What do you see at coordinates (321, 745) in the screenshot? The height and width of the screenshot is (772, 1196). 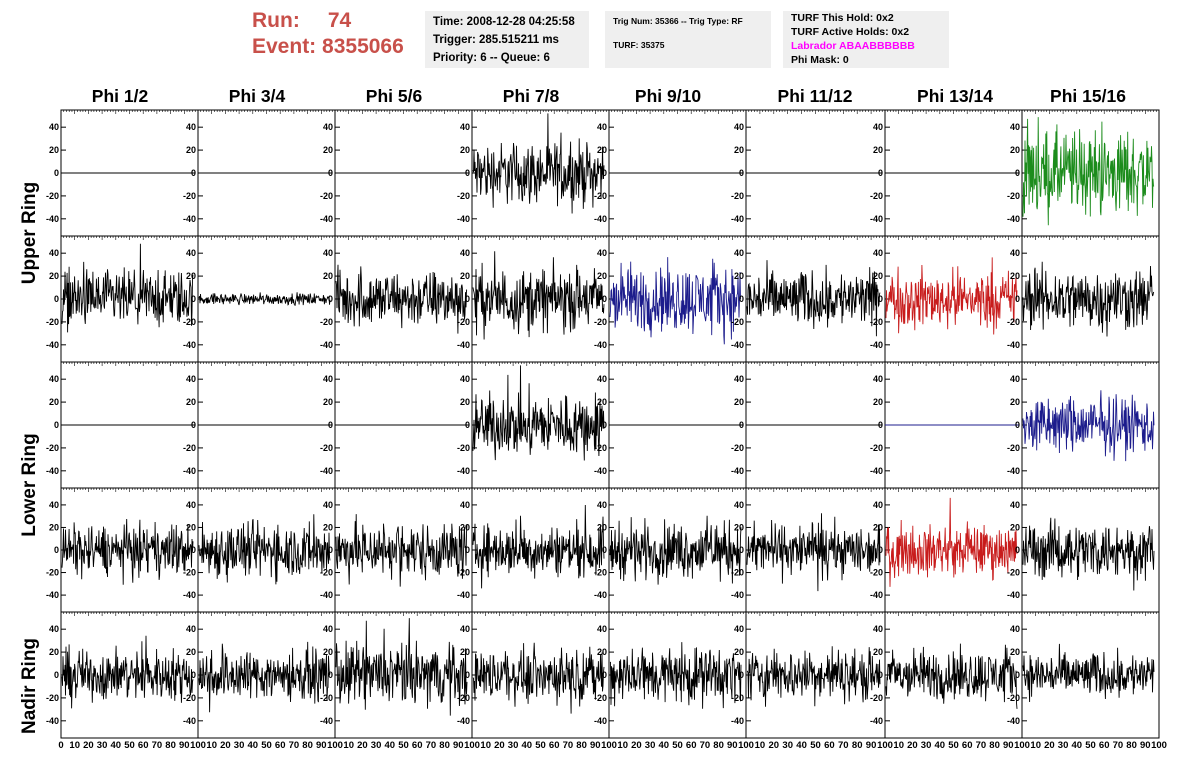 I see `x-tick-label: 90` at bounding box center [321, 745].